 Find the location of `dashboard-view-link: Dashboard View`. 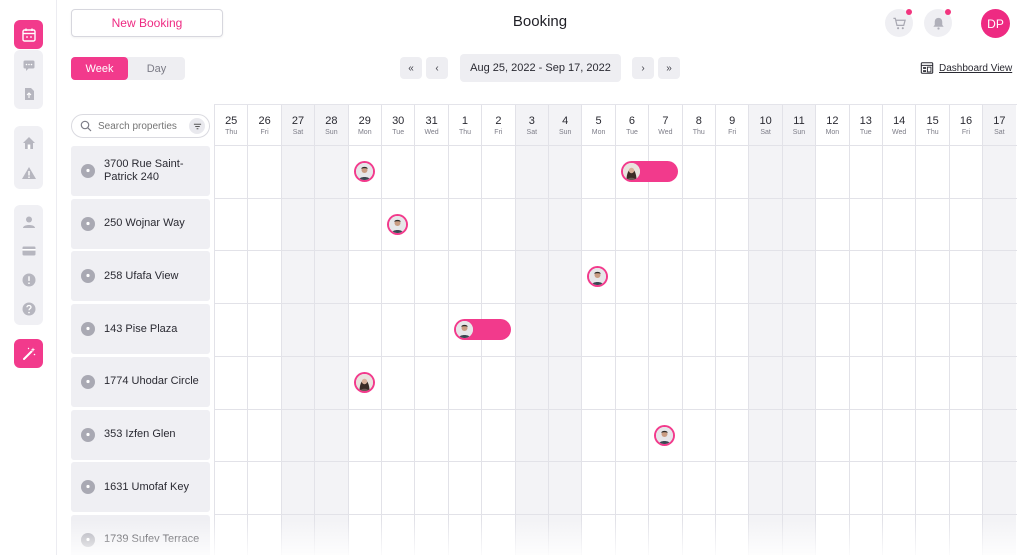

dashboard-view-link: Dashboard View is located at coordinates (966, 68).